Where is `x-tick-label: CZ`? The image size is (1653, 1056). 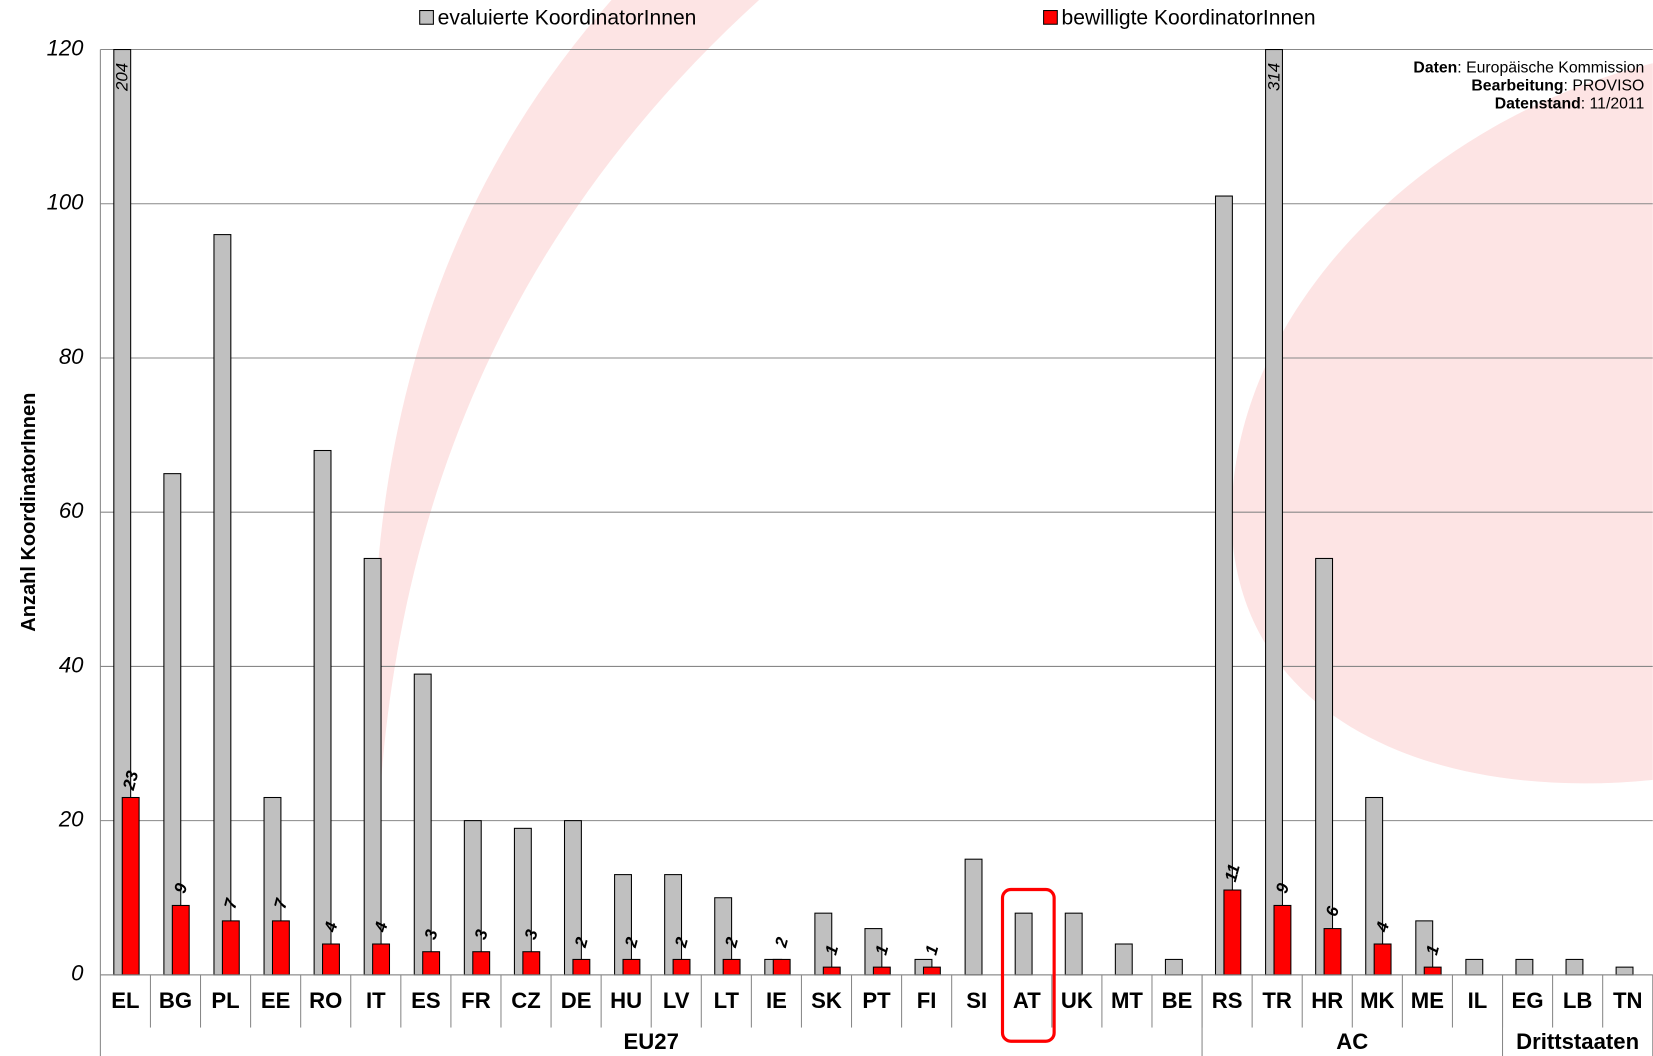 x-tick-label: CZ is located at coordinates (526, 1000).